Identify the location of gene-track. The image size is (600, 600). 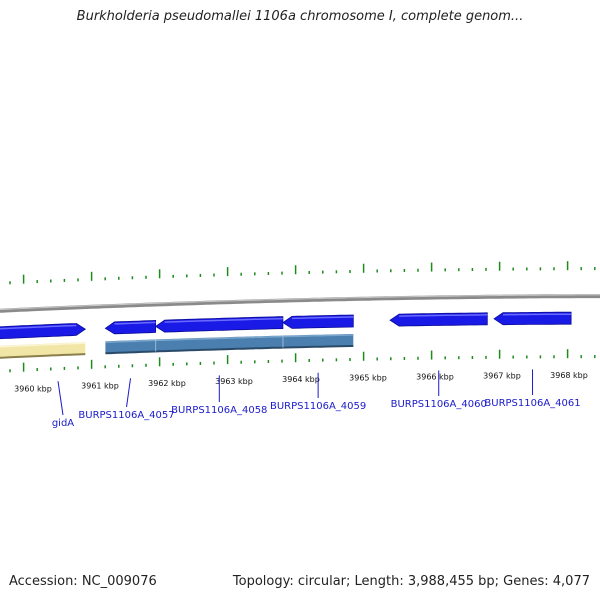
(286, 325).